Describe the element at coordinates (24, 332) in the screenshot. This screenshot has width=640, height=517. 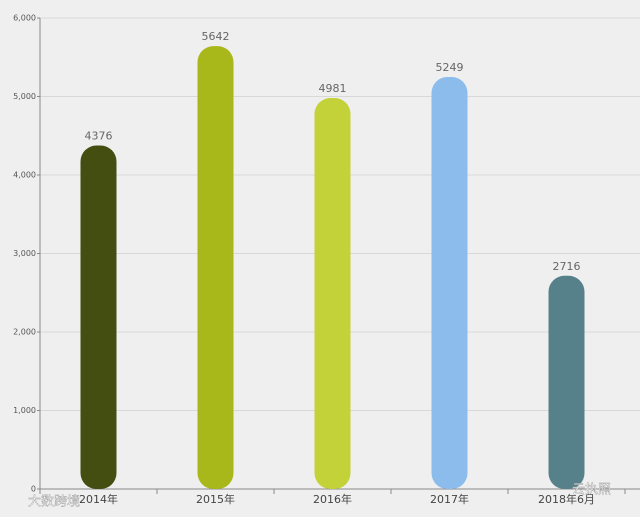
I see `y-tick-label: 2,000` at that location.